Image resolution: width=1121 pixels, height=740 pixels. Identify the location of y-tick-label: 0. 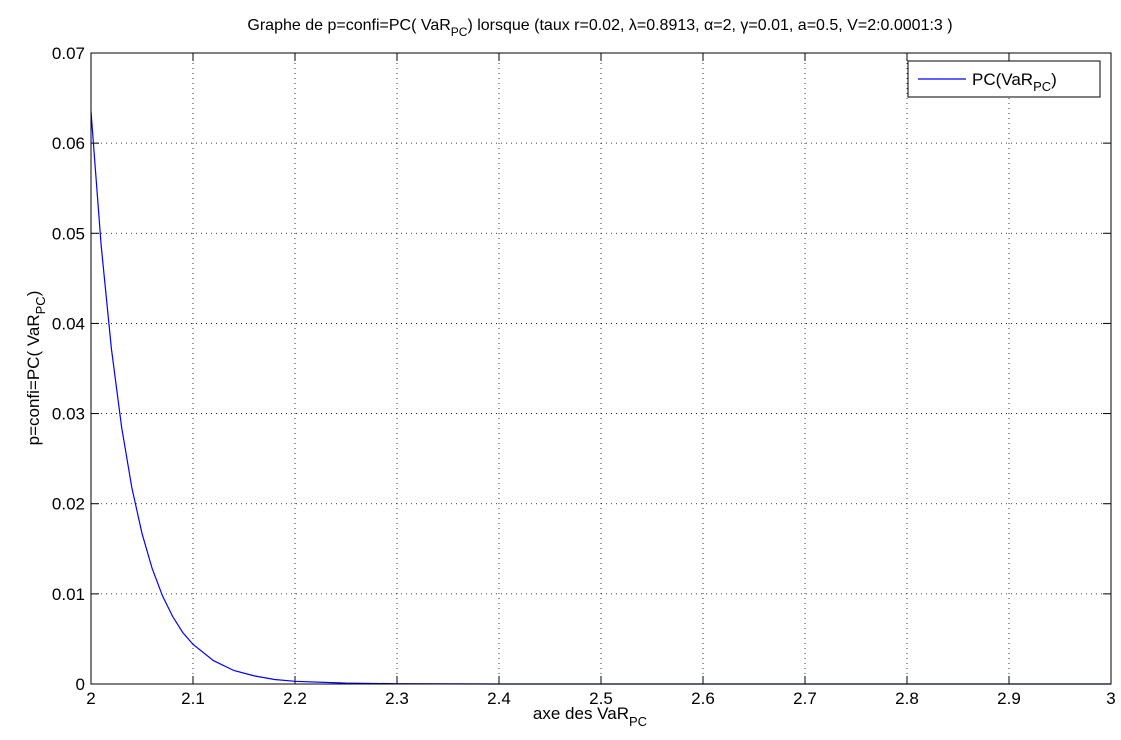
(80, 684).